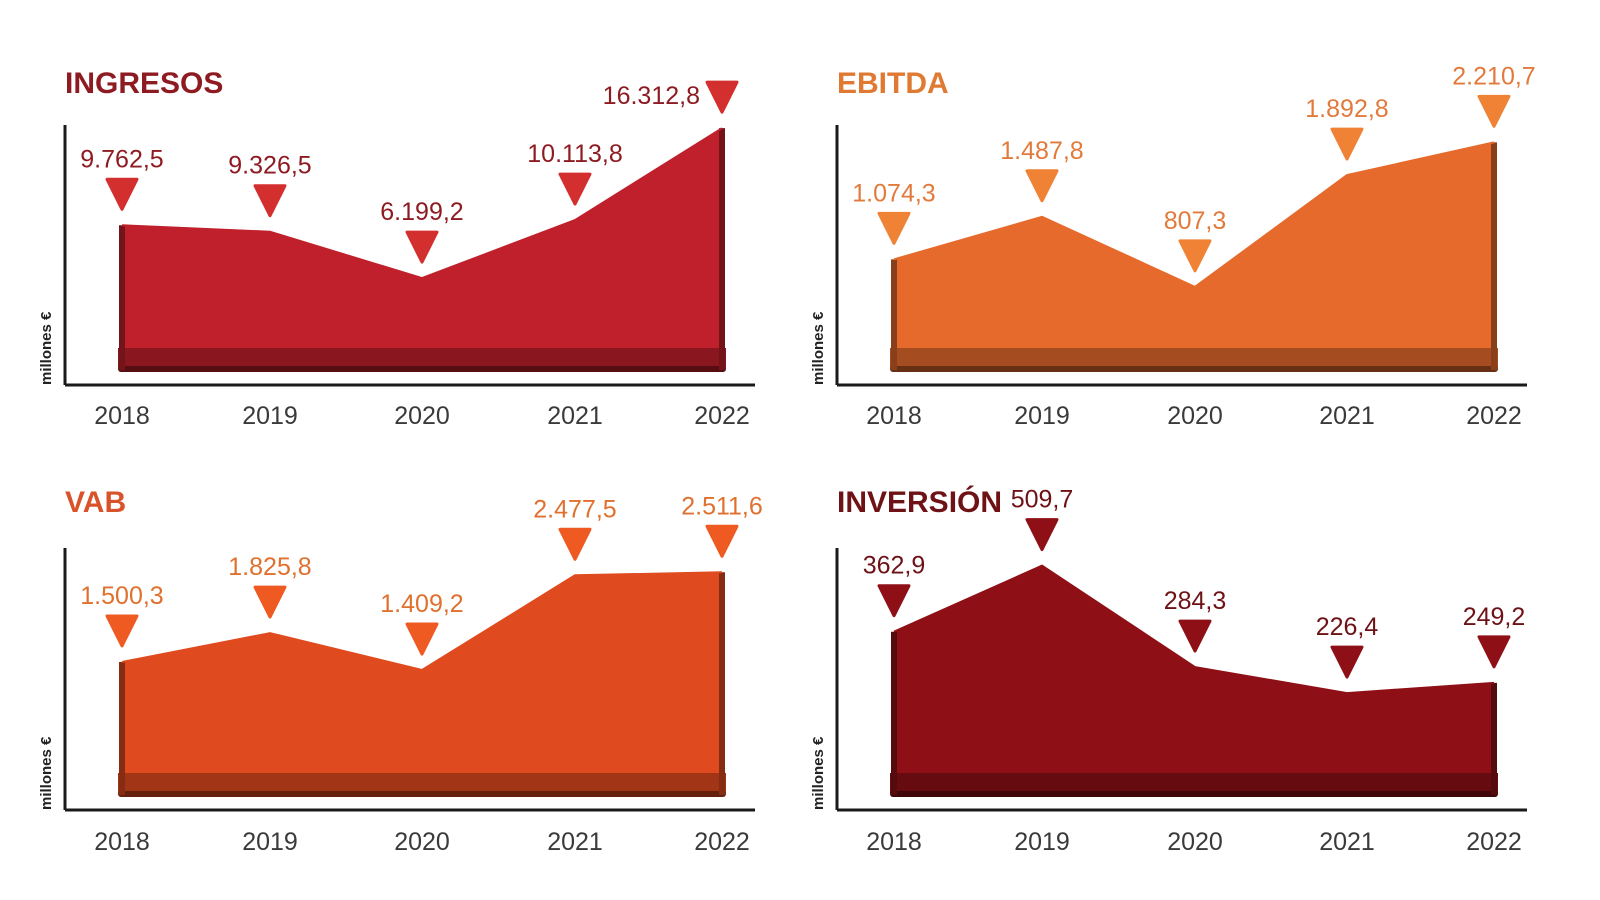 Image resolution: width=1600 pixels, height=900 pixels. I want to click on data-label: 2.477,5, so click(574, 509).